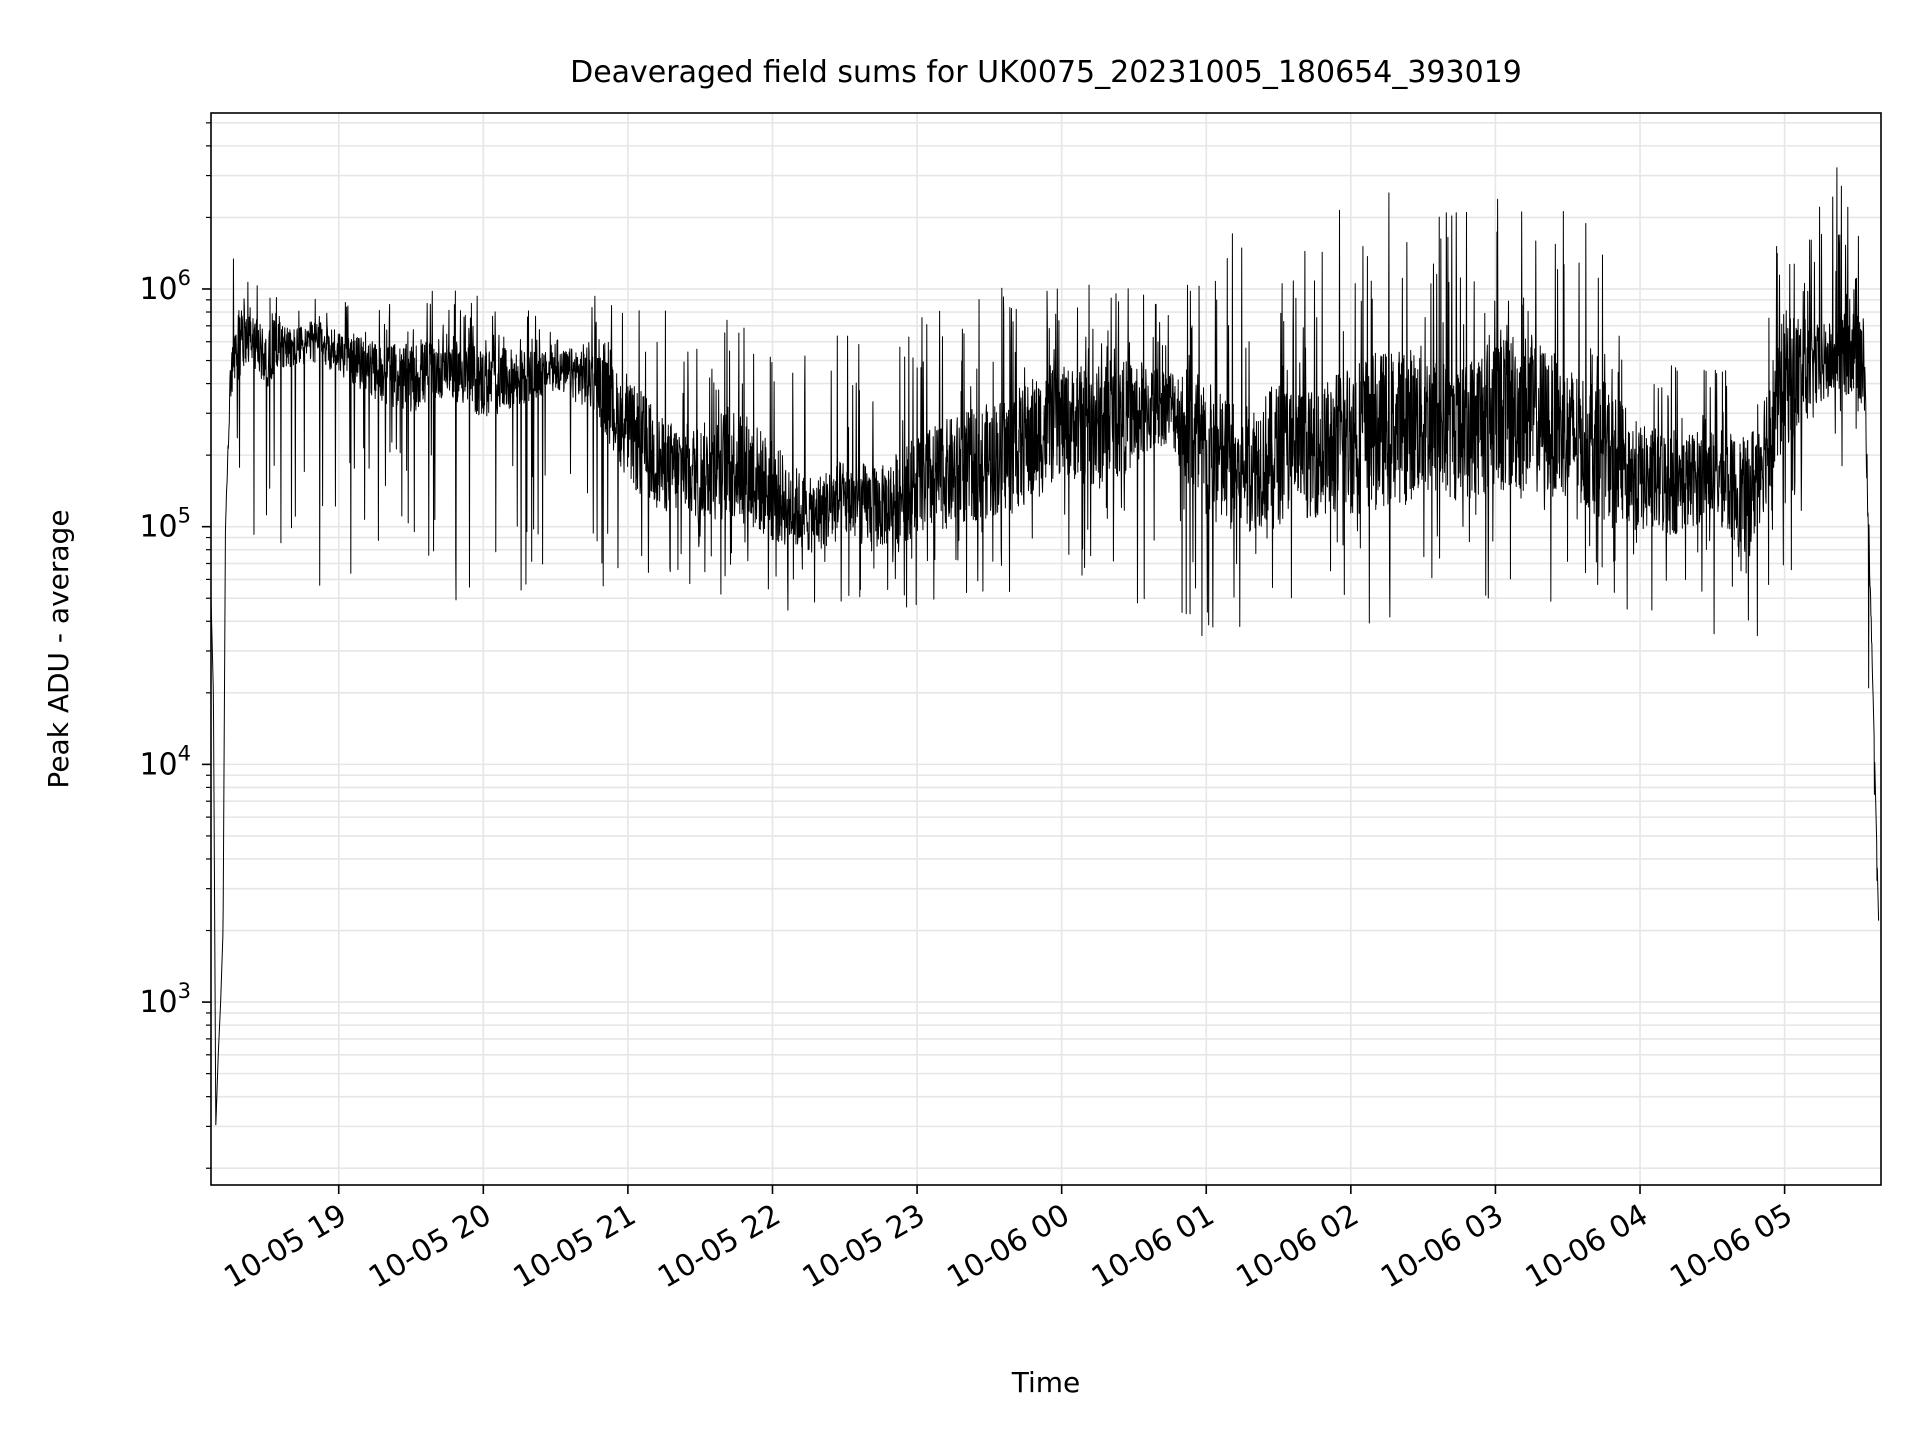 This screenshot has height=1440, width=1920. What do you see at coordinates (1587, 1247) in the screenshot?
I see `x-tick-label: 10-06 04` at bounding box center [1587, 1247].